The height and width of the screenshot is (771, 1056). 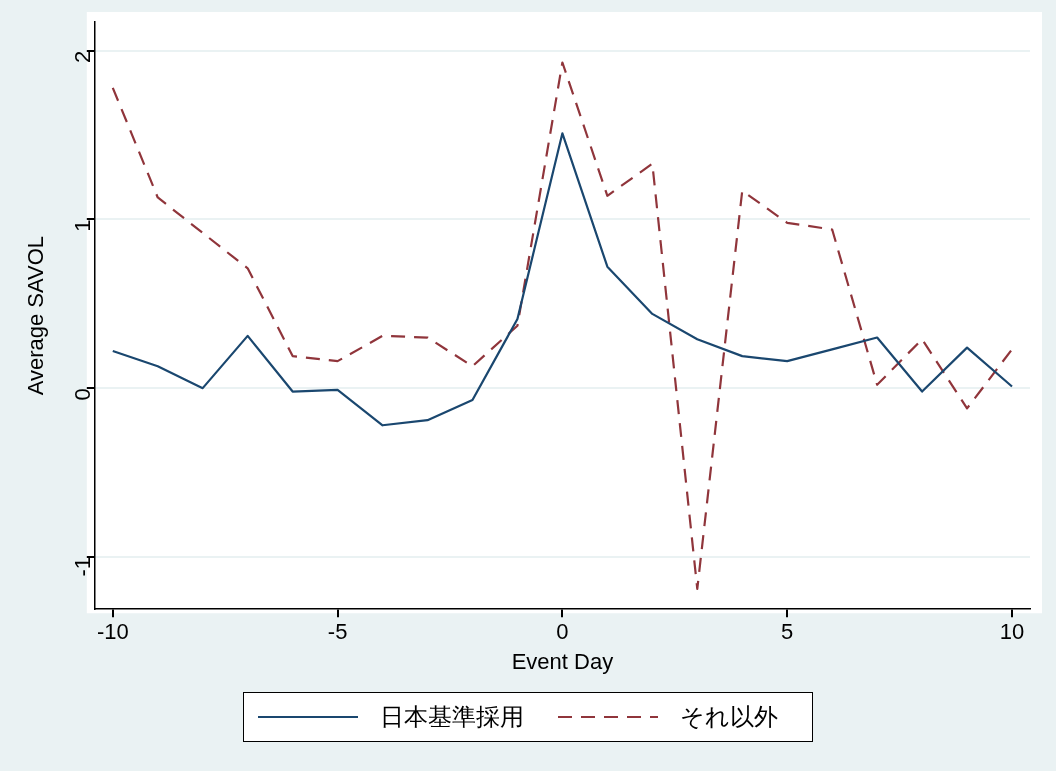 I want to click on legend-label: 日本基準採用, so click(x=452, y=717).